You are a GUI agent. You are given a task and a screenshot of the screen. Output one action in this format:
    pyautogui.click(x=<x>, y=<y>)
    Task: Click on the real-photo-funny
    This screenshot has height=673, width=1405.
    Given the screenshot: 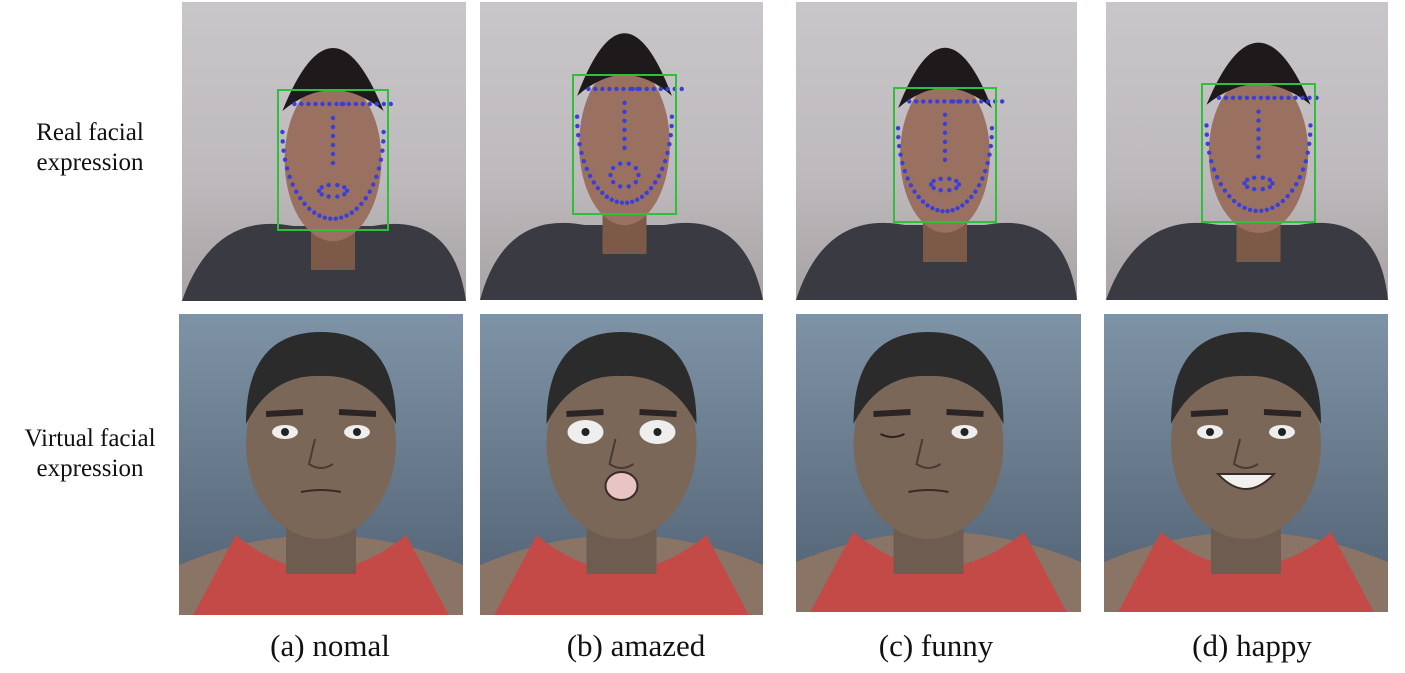 What is the action you would take?
    pyautogui.click(x=936, y=151)
    